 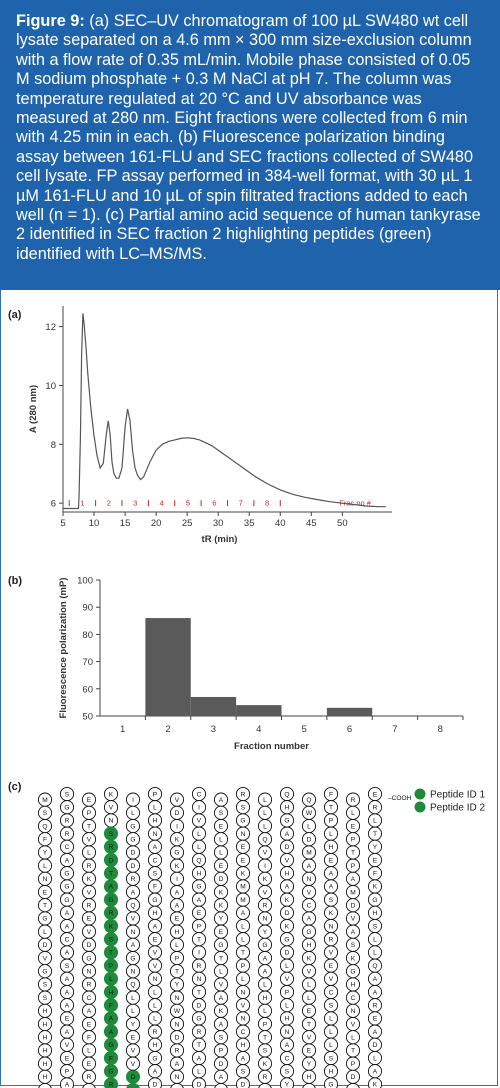 I want to click on y-tick-label: 80, so click(x=87, y=635).